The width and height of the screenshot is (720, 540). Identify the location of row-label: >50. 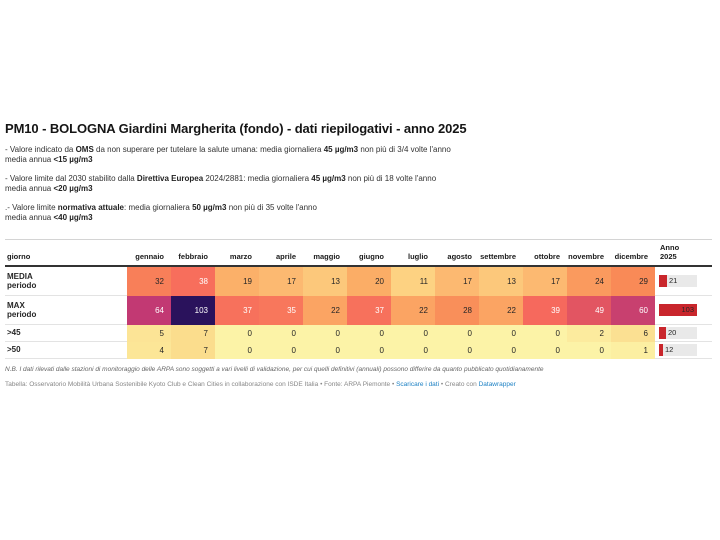
(66, 350).